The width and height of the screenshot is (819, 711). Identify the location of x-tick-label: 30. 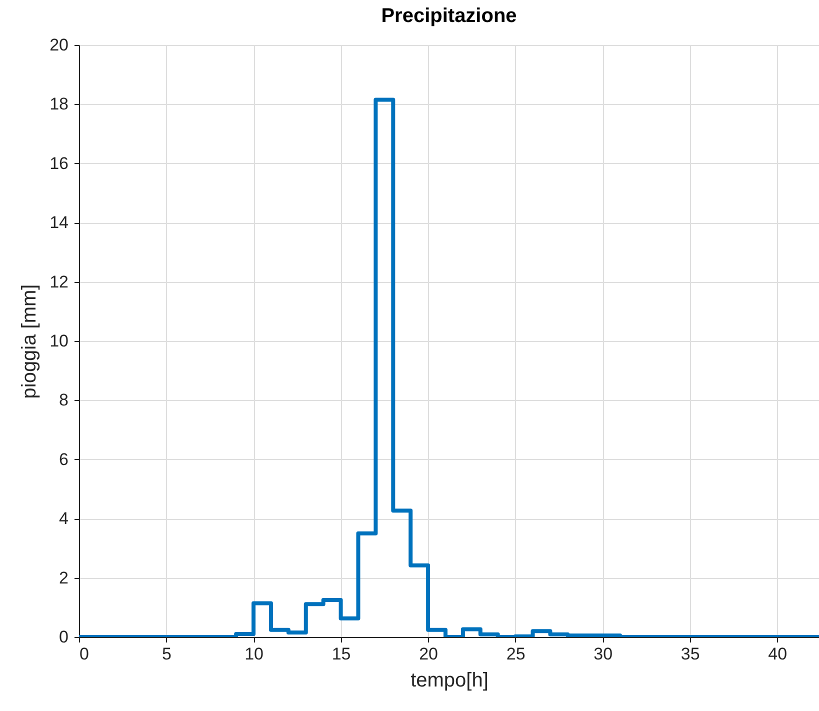
(603, 654).